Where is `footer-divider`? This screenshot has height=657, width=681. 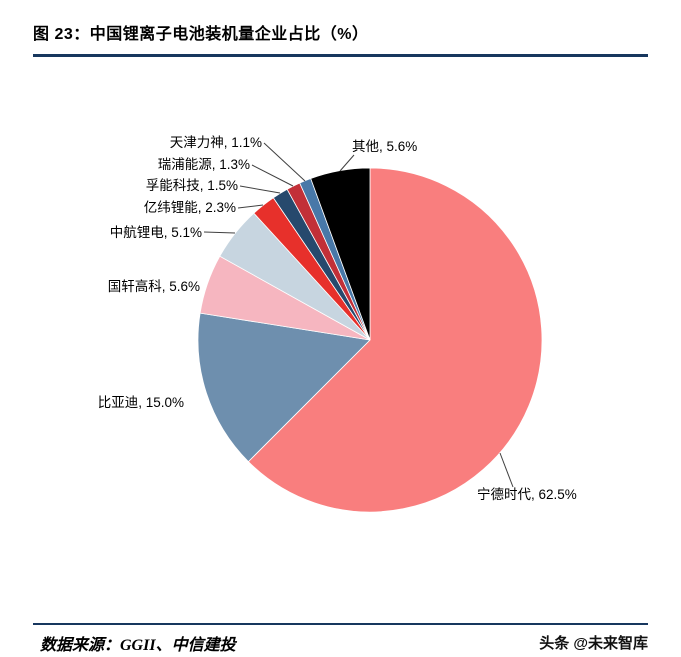
footer-divider is located at coordinates (340, 624).